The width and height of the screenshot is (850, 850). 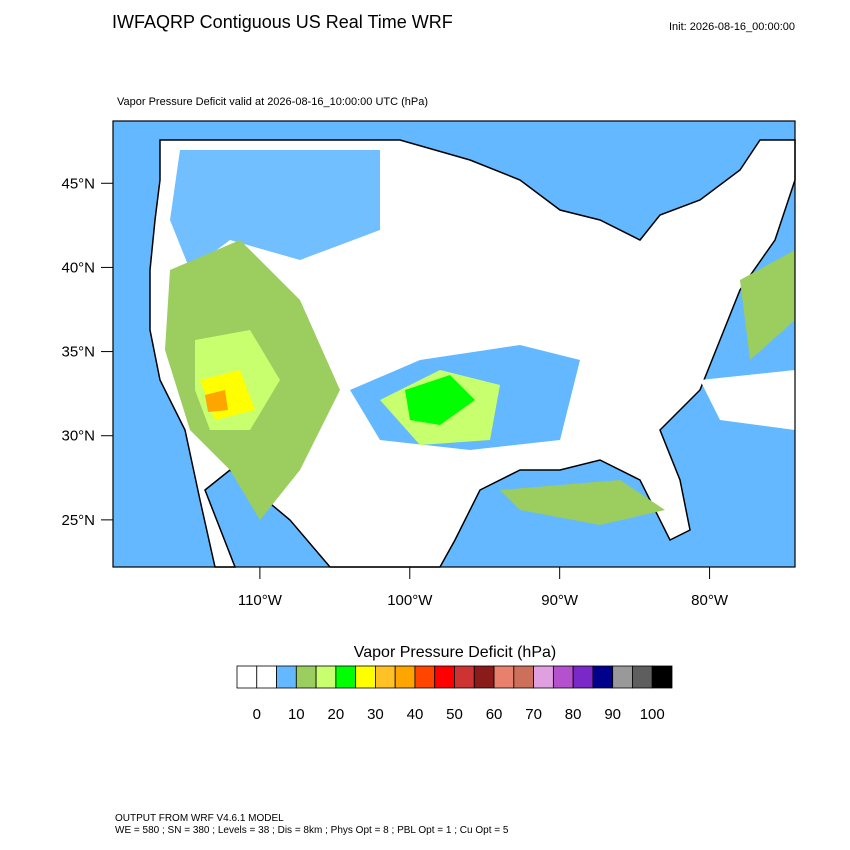 What do you see at coordinates (454, 714) in the screenshot?
I see `colorbar-label: 50` at bounding box center [454, 714].